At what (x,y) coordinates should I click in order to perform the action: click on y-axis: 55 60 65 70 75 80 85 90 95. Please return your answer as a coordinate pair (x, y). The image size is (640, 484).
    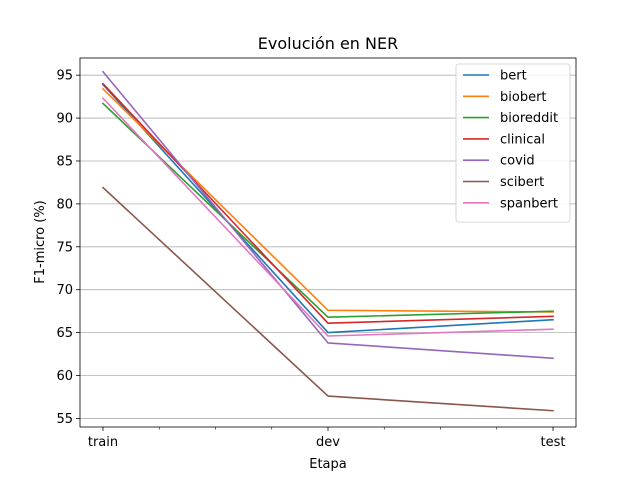
    Looking at the image, I should click on (68, 248).